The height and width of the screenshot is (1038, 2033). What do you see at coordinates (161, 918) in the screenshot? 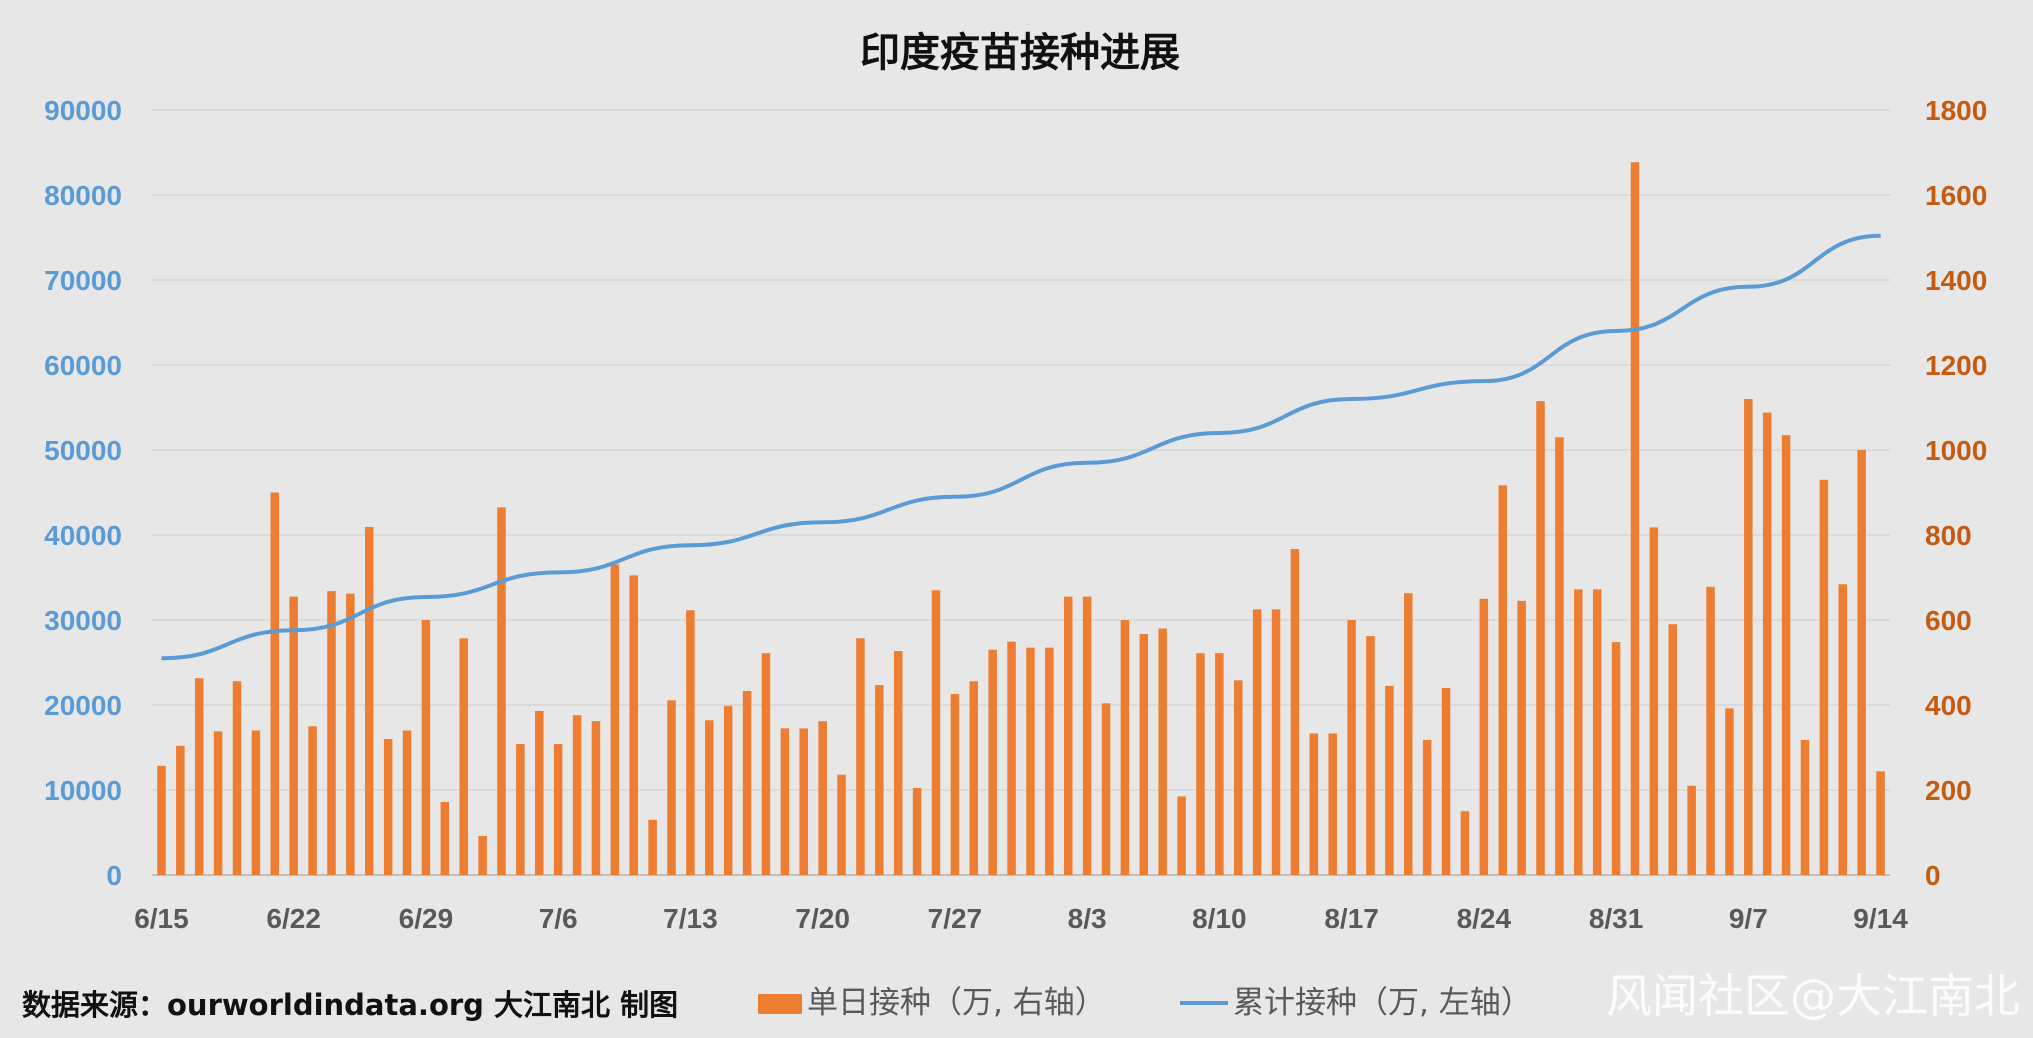
I see `x-tick-label: 6/15` at bounding box center [161, 918].